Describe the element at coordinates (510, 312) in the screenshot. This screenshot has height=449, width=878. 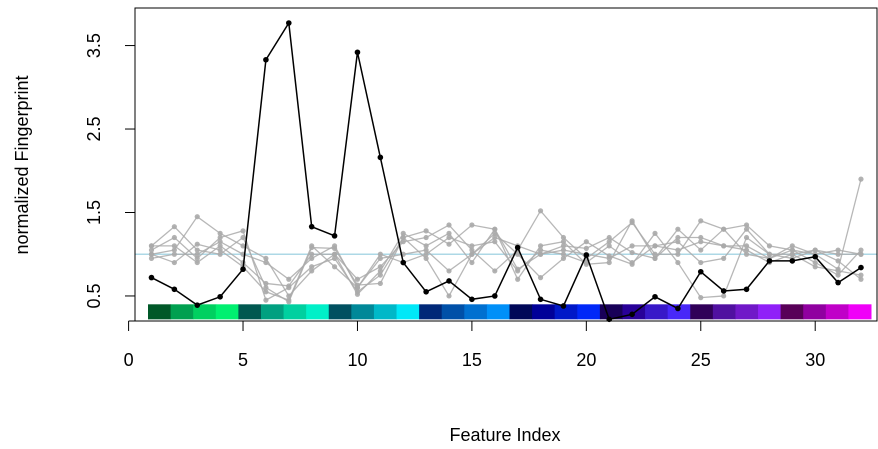
I see `color-strip` at that location.